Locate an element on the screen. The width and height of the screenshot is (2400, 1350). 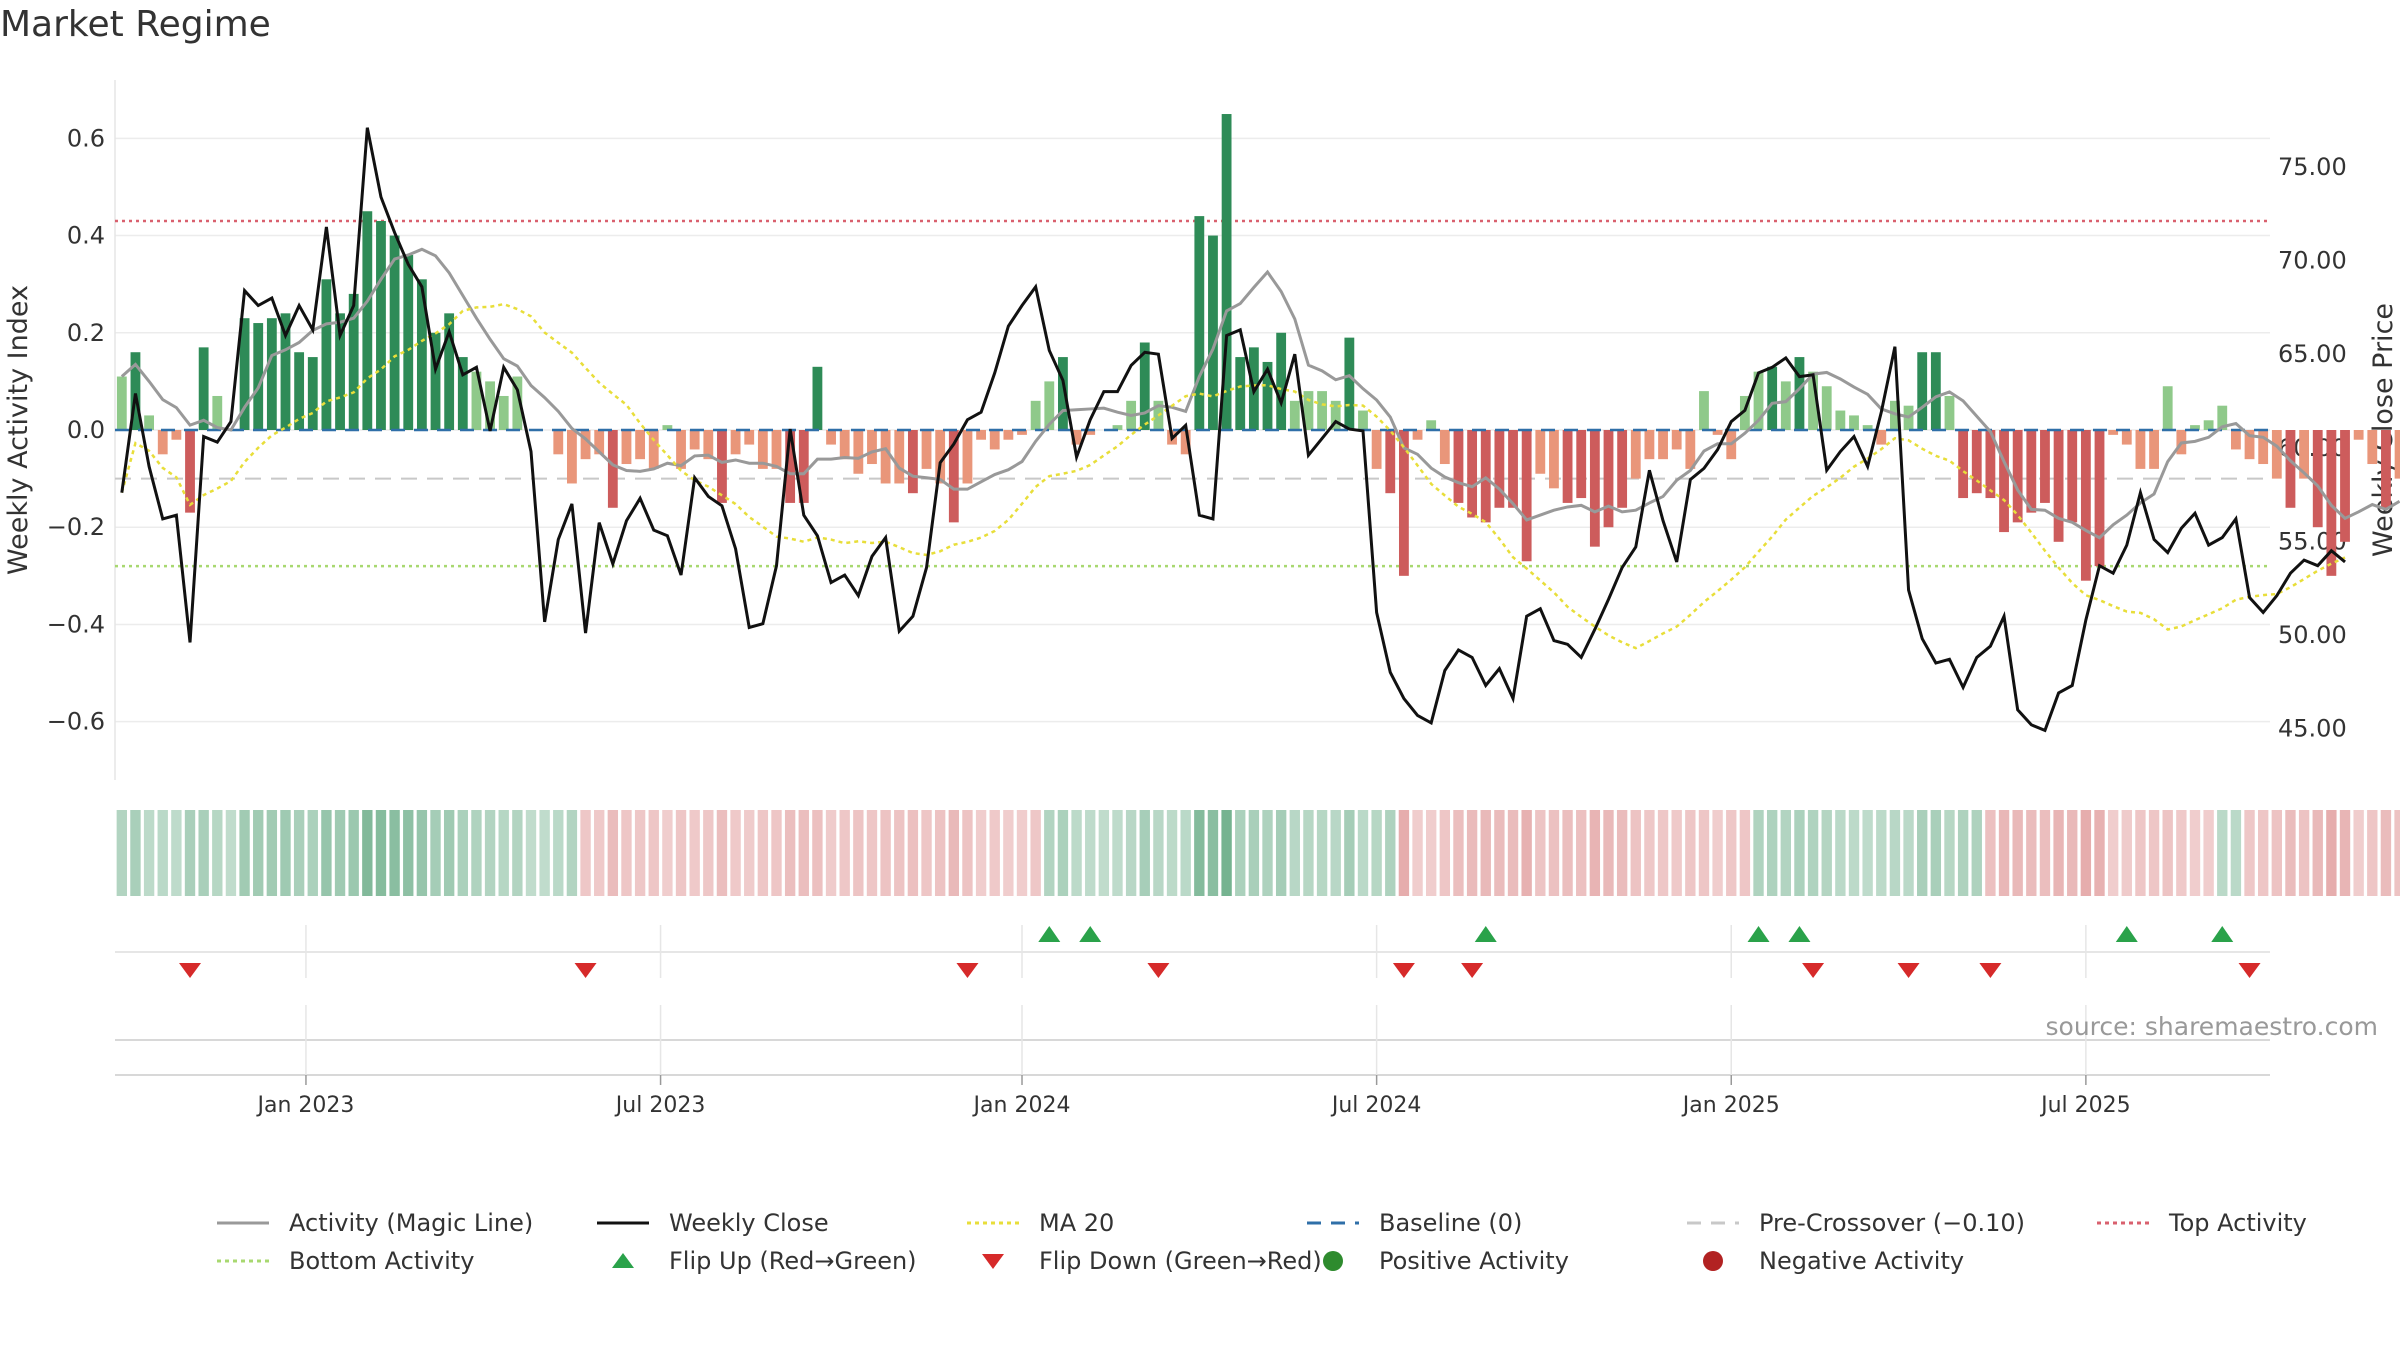
left-tick-label: 0.2 is located at coordinates (86, 333).